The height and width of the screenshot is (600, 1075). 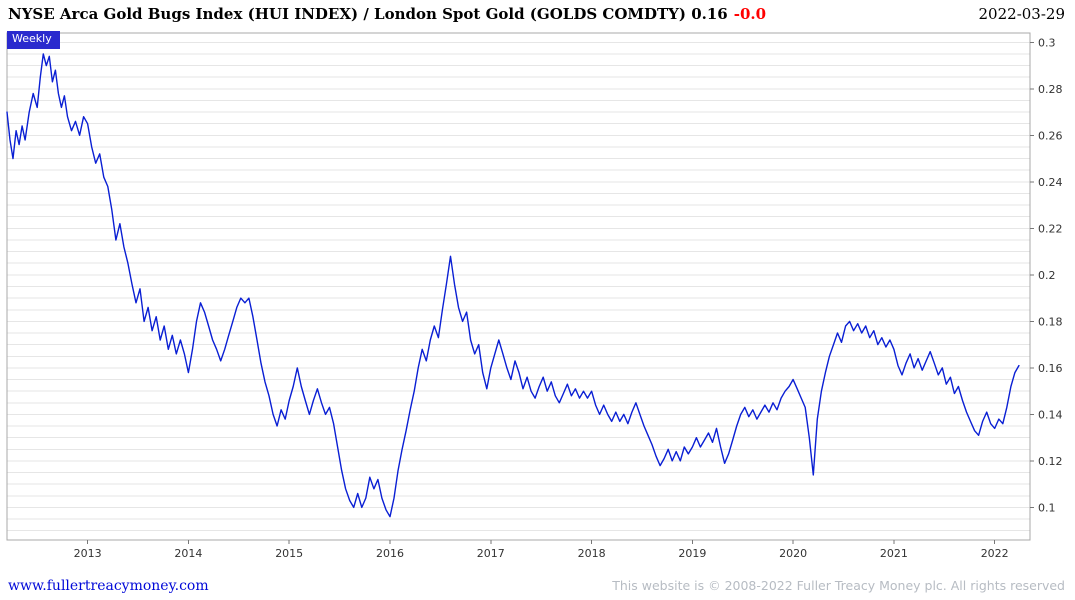 I want to click on svg-text: 0.12, so click(x=1050, y=461).